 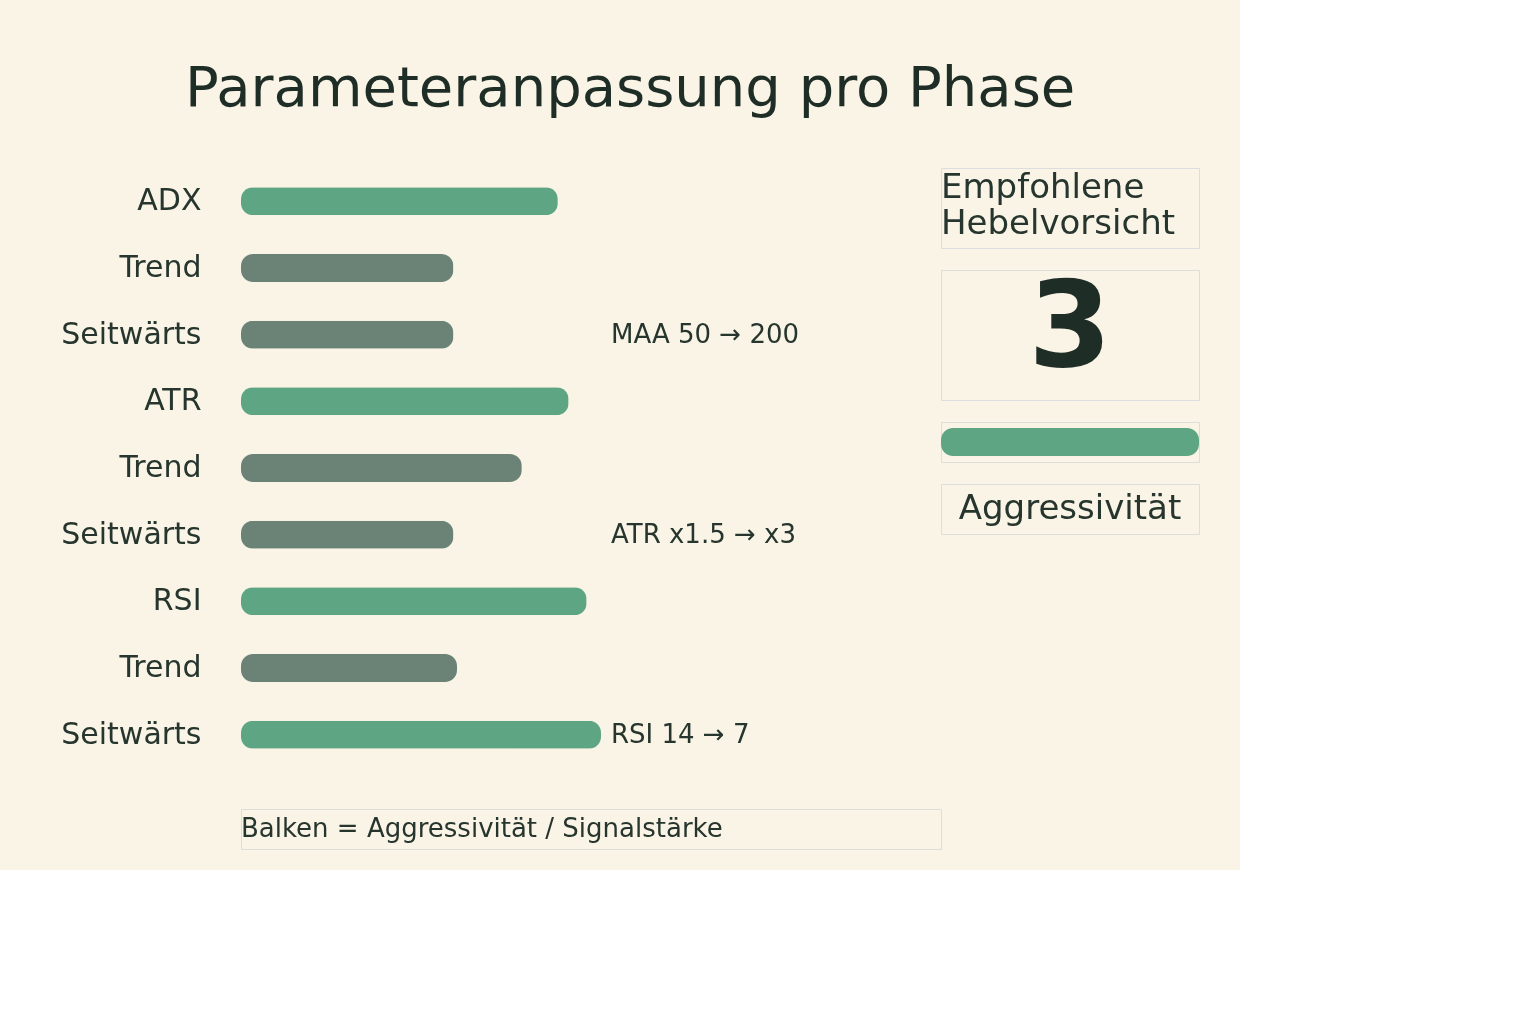 I want to click on y-tick-label: ADX, so click(x=169, y=200).